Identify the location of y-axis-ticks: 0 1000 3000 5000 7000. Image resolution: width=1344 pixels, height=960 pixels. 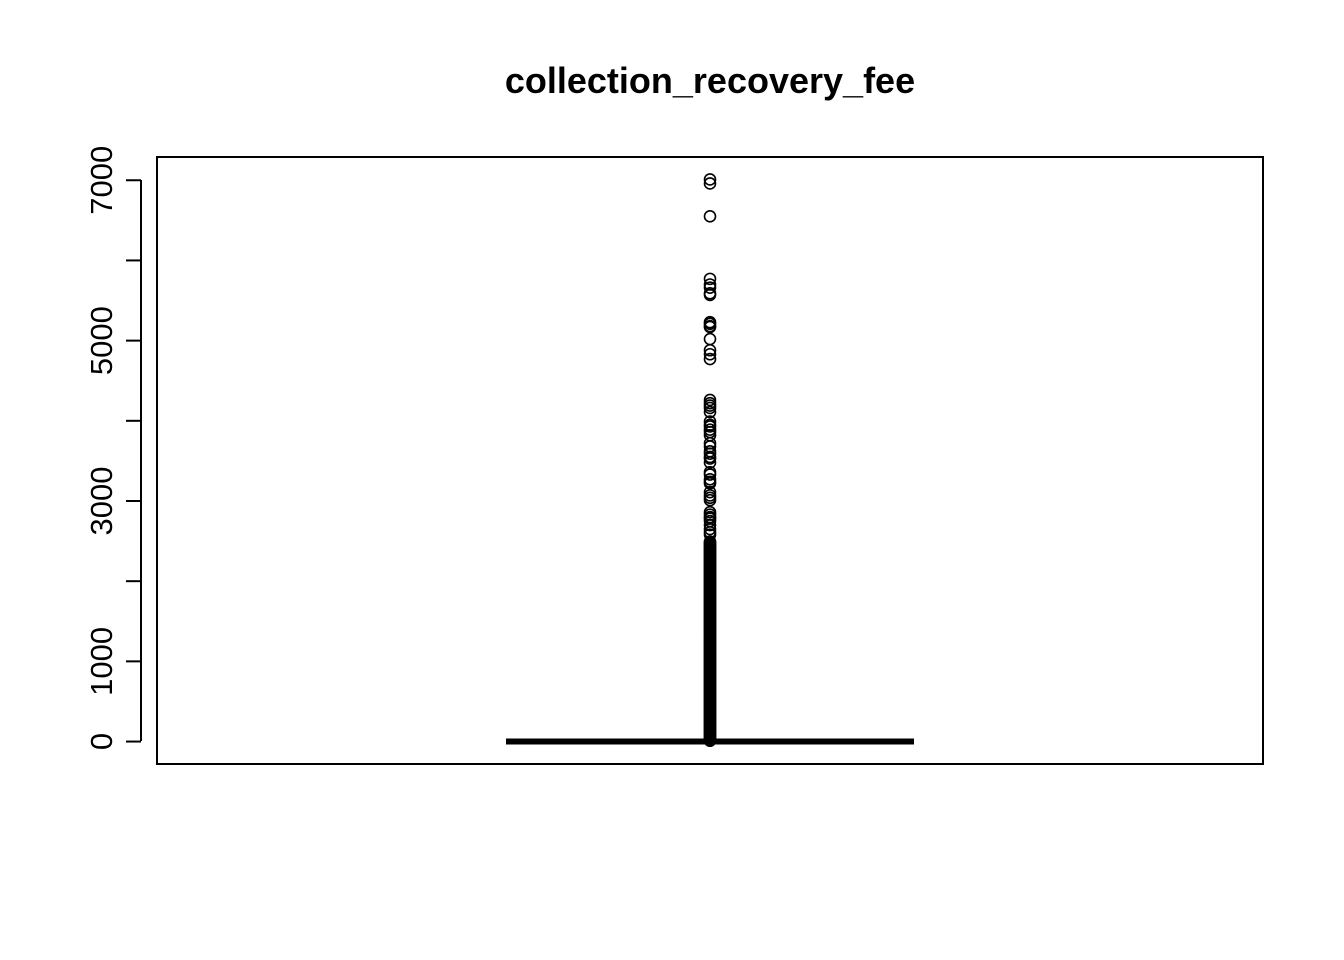
(112, 448).